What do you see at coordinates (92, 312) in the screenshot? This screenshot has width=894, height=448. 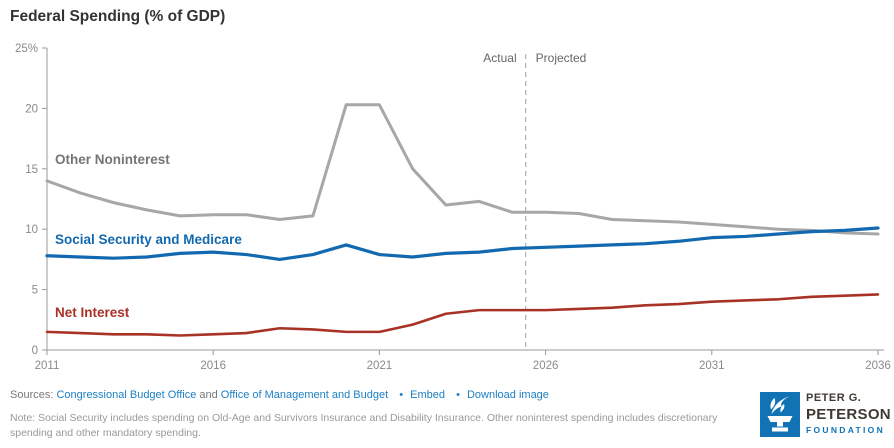 I see `series-label-net-interest: Net Interest` at bounding box center [92, 312].